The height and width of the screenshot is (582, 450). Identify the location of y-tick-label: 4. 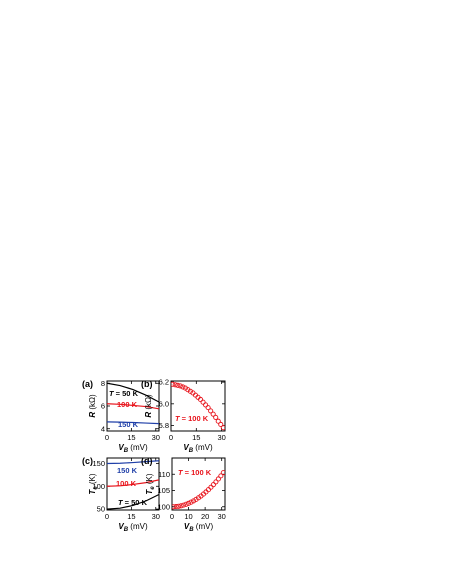
(103, 428).